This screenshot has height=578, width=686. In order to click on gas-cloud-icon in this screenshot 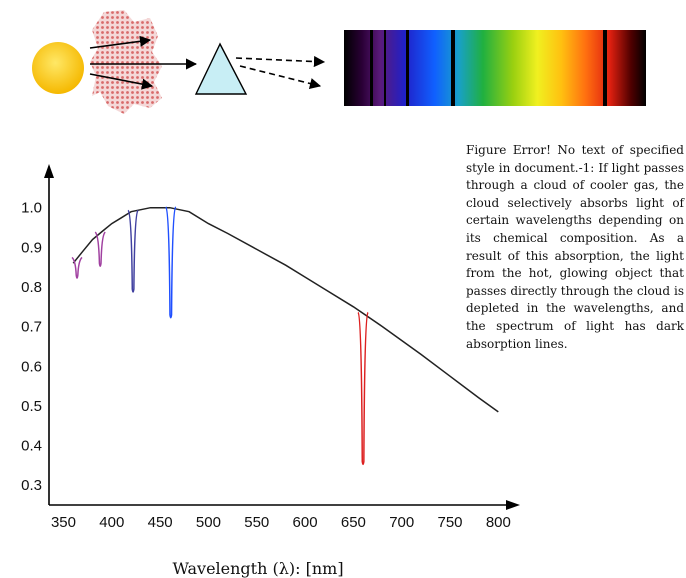, I will do `click(126, 62)`.